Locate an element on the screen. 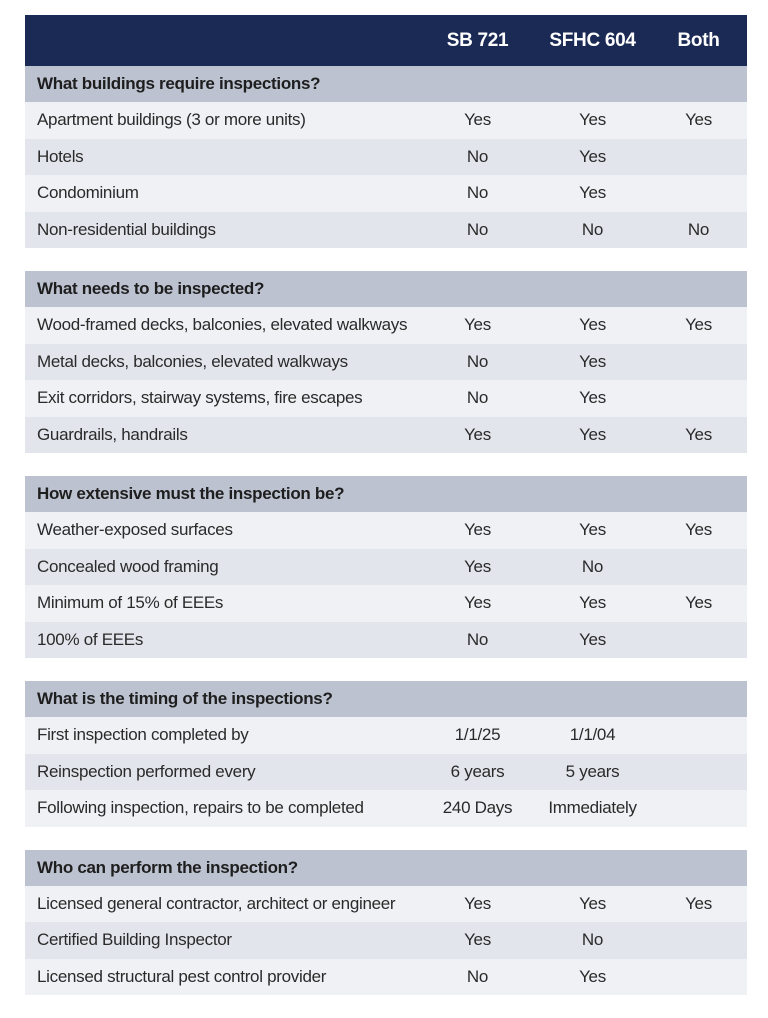 The image size is (768, 1018). row-label: 100% of EEEs is located at coordinates (90, 639).